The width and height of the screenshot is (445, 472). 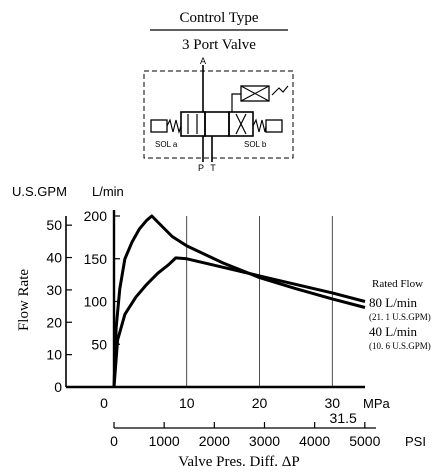 What do you see at coordinates (260, 403) in the screenshot?
I see `x-tick-label-mpa: 20` at bounding box center [260, 403].